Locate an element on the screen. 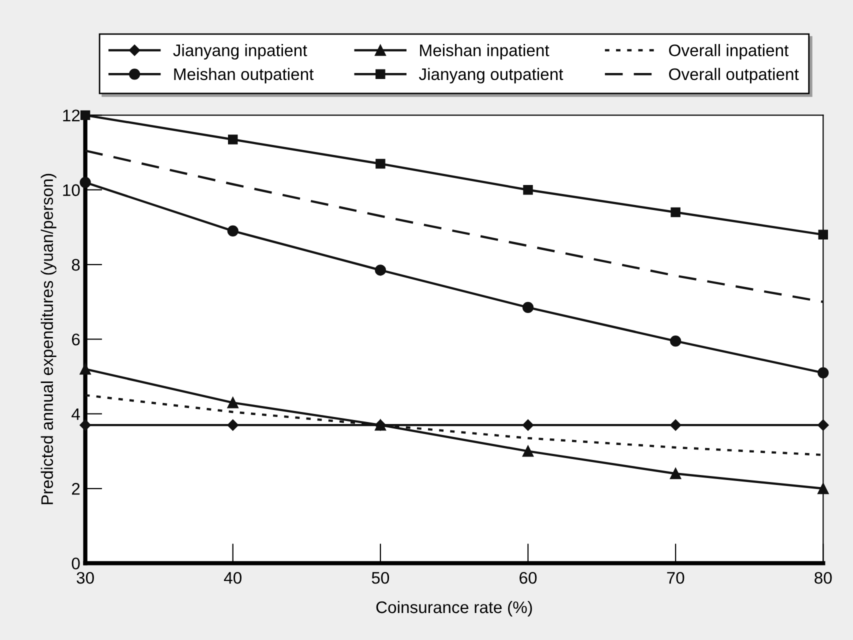  x-tick-label: 80 is located at coordinates (823, 578).